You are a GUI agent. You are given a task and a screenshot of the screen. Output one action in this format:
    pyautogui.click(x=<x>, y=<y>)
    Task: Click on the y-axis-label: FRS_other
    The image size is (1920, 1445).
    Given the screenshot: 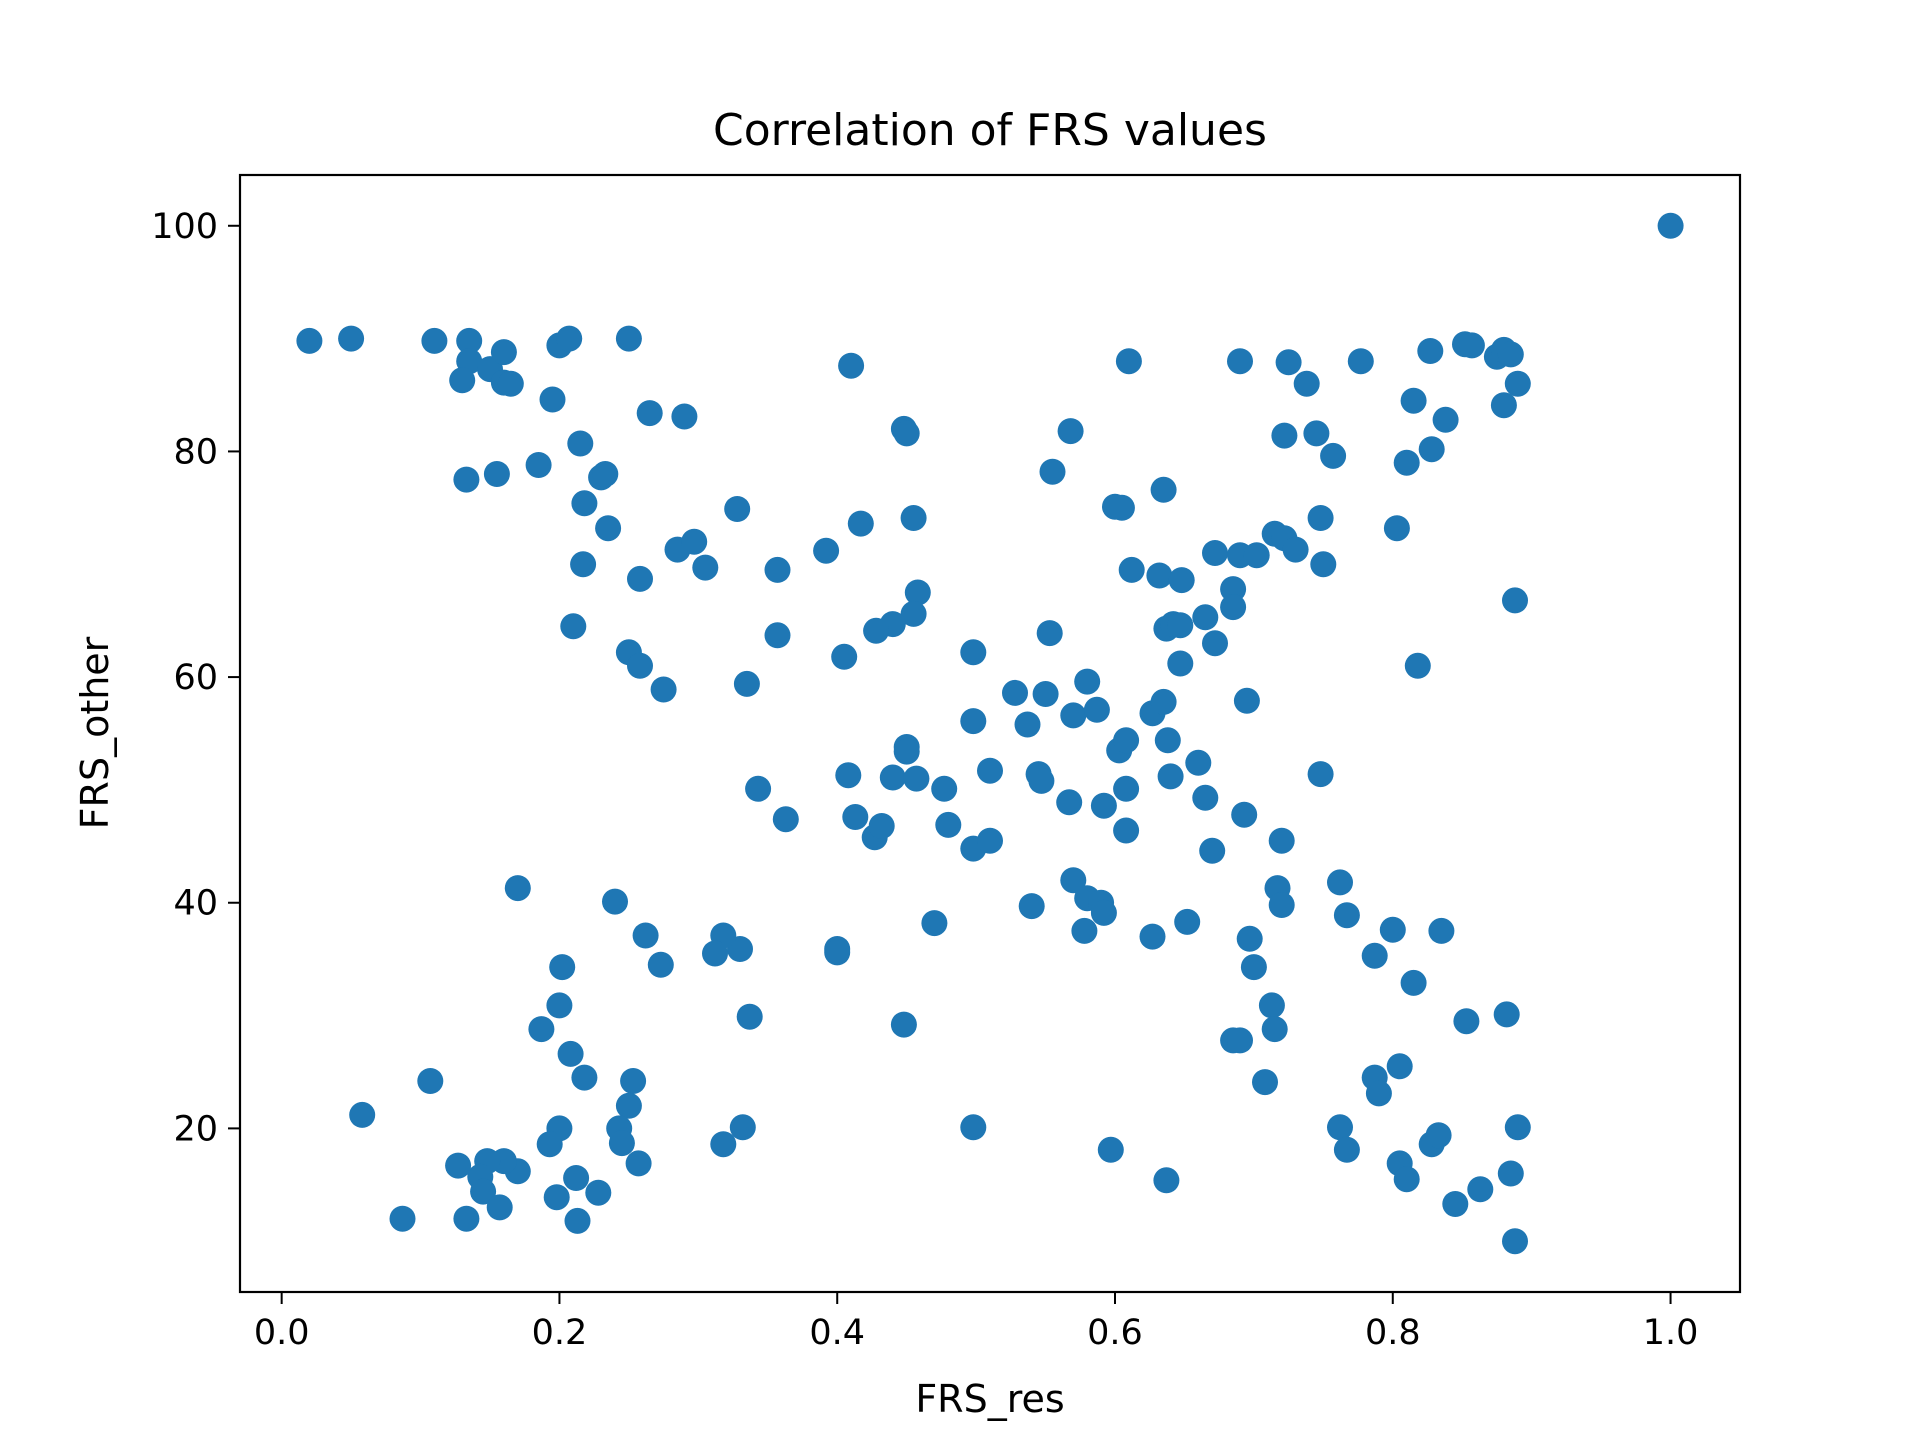 What is the action you would take?
    pyautogui.click(x=95, y=732)
    